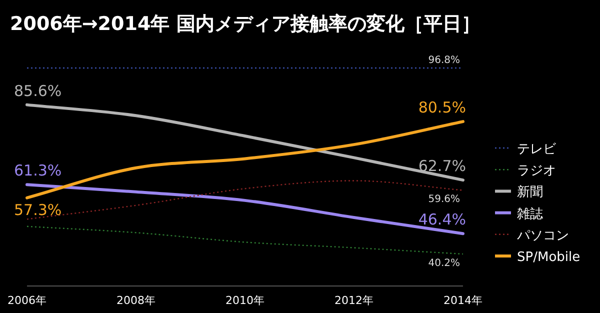 Image resolution: width=600 pixels, height=313 pixels. What do you see at coordinates (542, 236) in the screenshot?
I see `legend-label: パソコン` at bounding box center [542, 236].